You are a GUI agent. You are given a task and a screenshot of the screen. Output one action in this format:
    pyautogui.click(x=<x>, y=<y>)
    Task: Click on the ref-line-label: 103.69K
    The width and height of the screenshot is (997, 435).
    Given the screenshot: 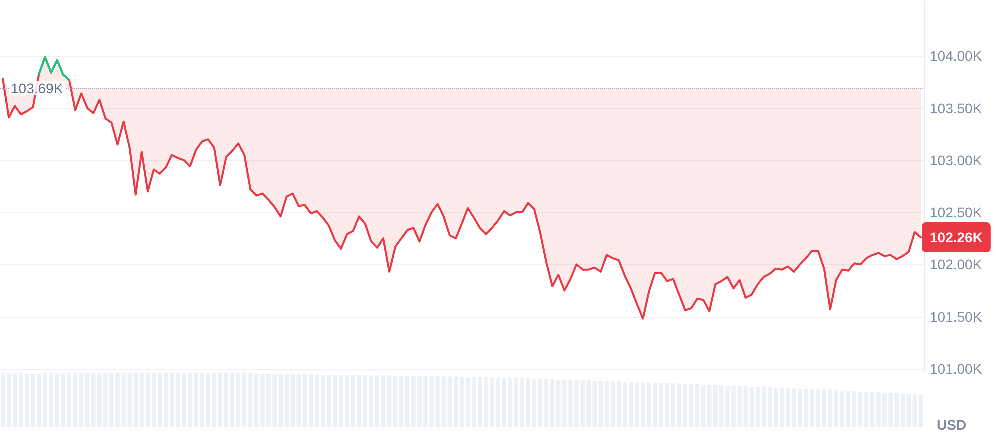 What is the action you would take?
    pyautogui.click(x=37, y=88)
    